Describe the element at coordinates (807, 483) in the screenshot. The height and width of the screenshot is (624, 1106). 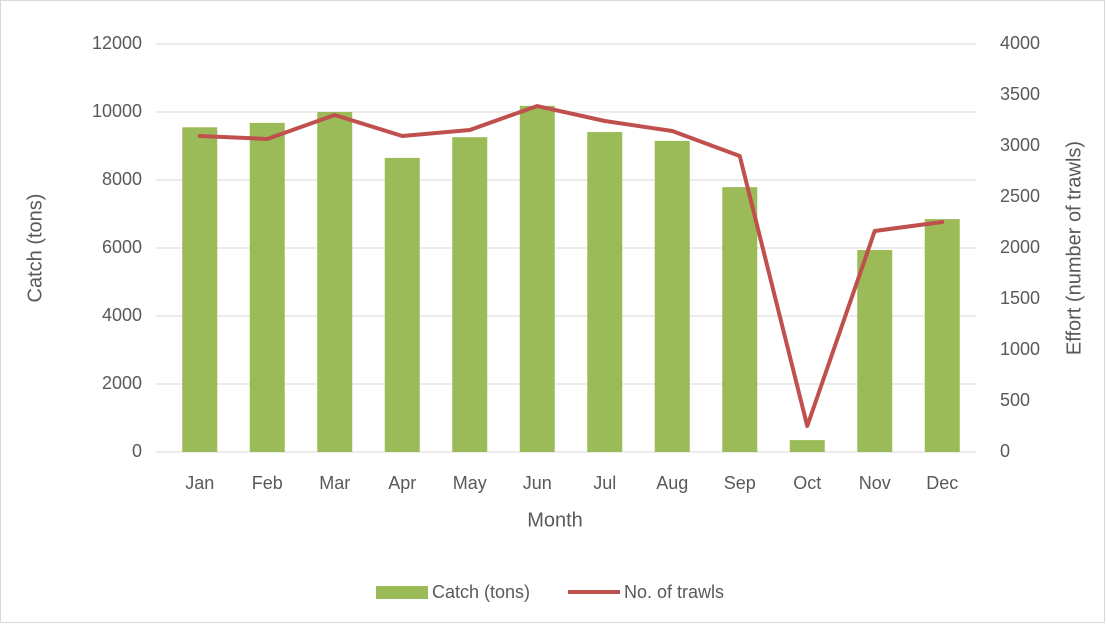
I see `x-tick-label: Oct` at that location.